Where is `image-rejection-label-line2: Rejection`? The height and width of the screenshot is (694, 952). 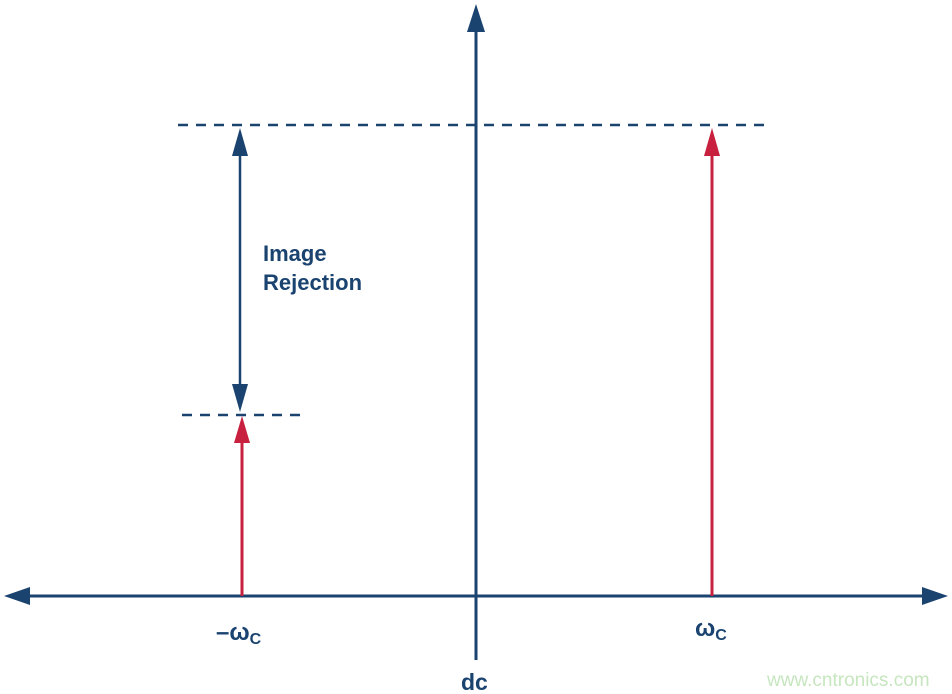
image-rejection-label-line2: Rejection is located at coordinates (312, 282).